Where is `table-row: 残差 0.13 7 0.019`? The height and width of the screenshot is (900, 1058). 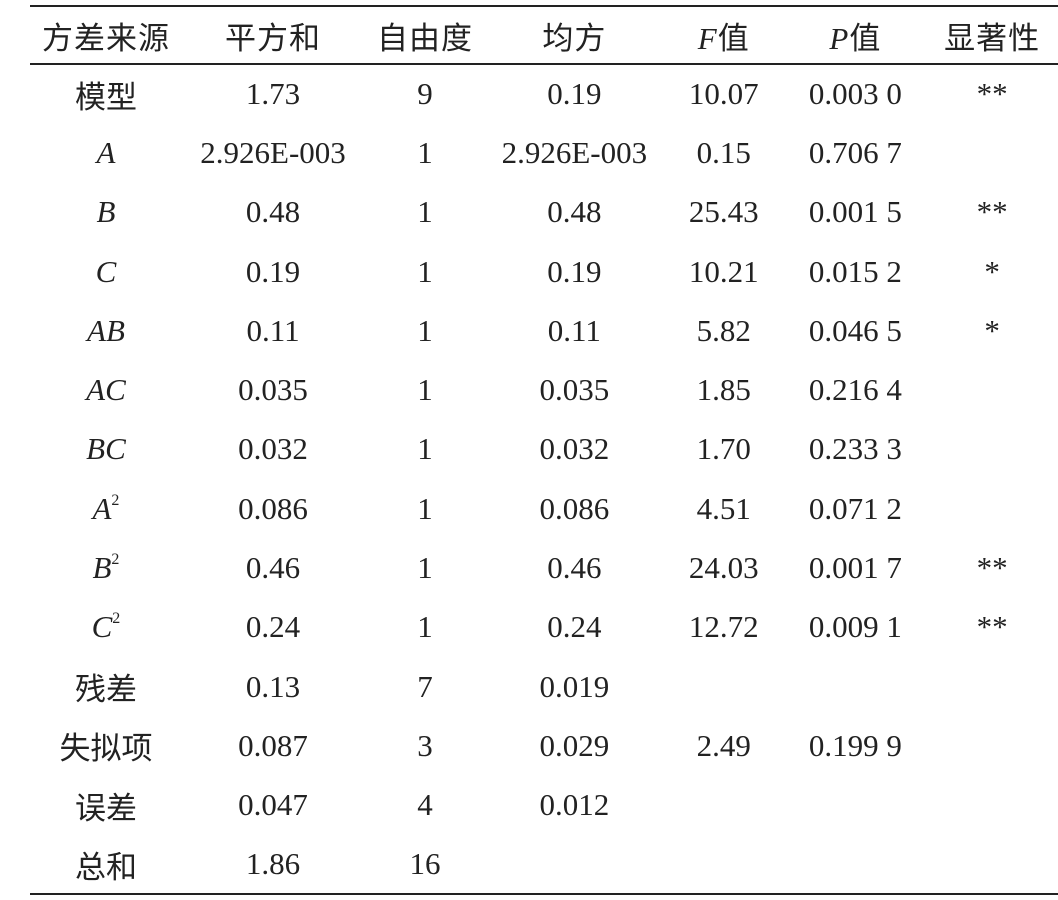 table-row: 残差 0.13 7 0.019 is located at coordinates (544, 686).